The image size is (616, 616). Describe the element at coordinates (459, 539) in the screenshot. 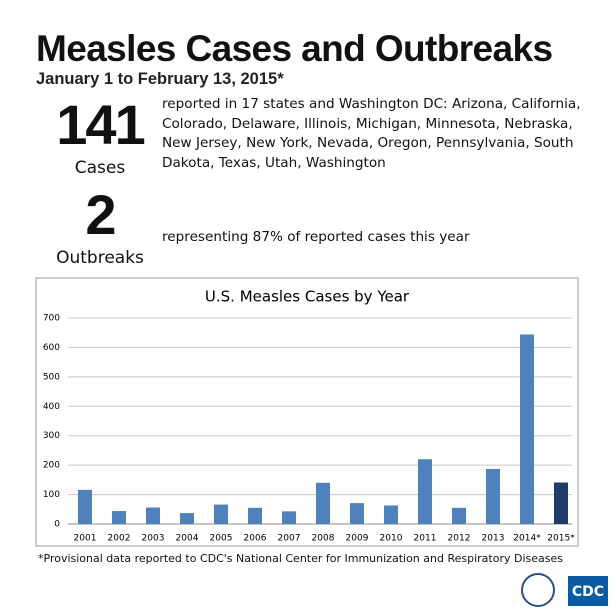

I see `x-tick-label: 2012` at that location.